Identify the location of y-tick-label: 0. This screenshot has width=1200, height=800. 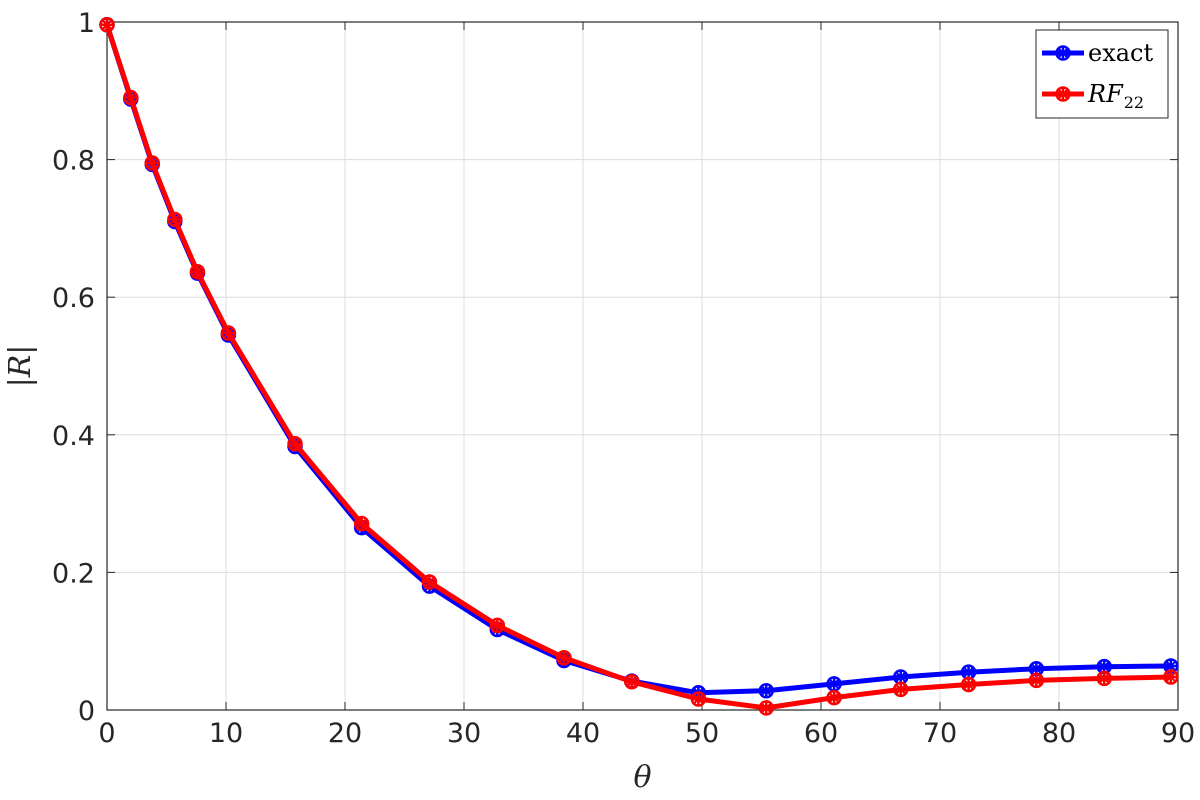
(86, 711).